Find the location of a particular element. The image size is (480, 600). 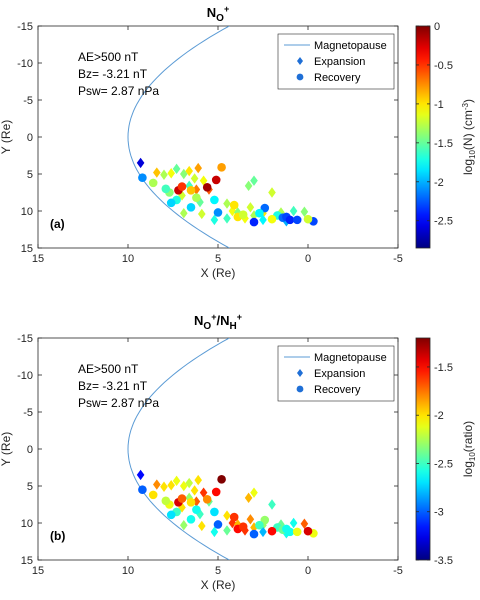

annotation-1: Bz= -3.21 nT is located at coordinates (113, 386).